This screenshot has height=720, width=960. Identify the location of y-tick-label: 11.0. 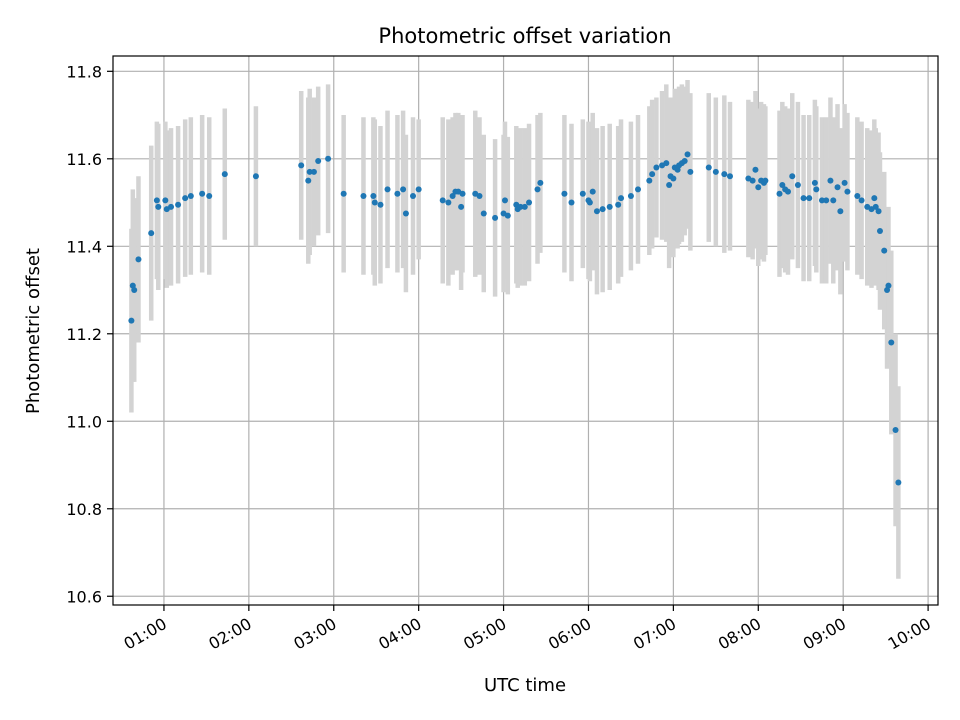
(84, 421).